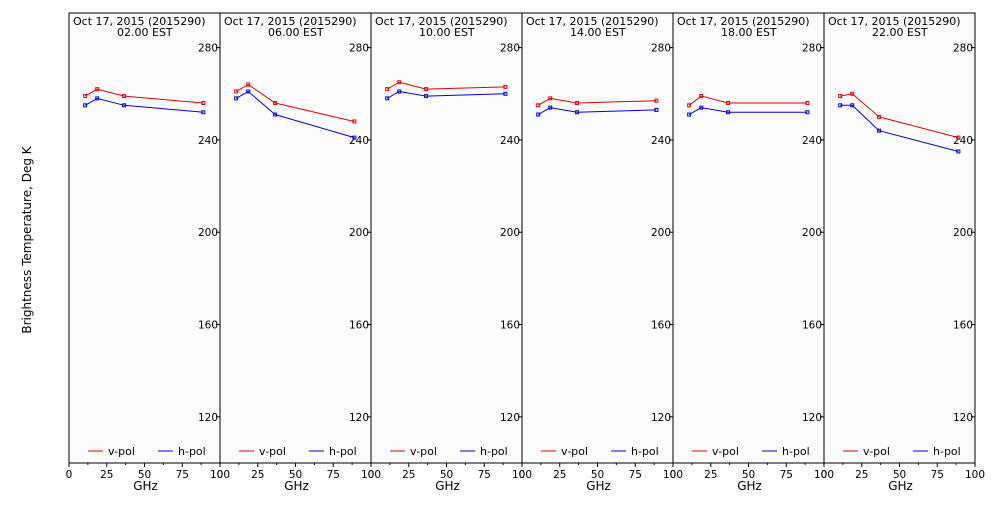 The width and height of the screenshot is (1000, 505). I want to click on y-axis-label: Brightness Temperature, Deg K, so click(27, 239).